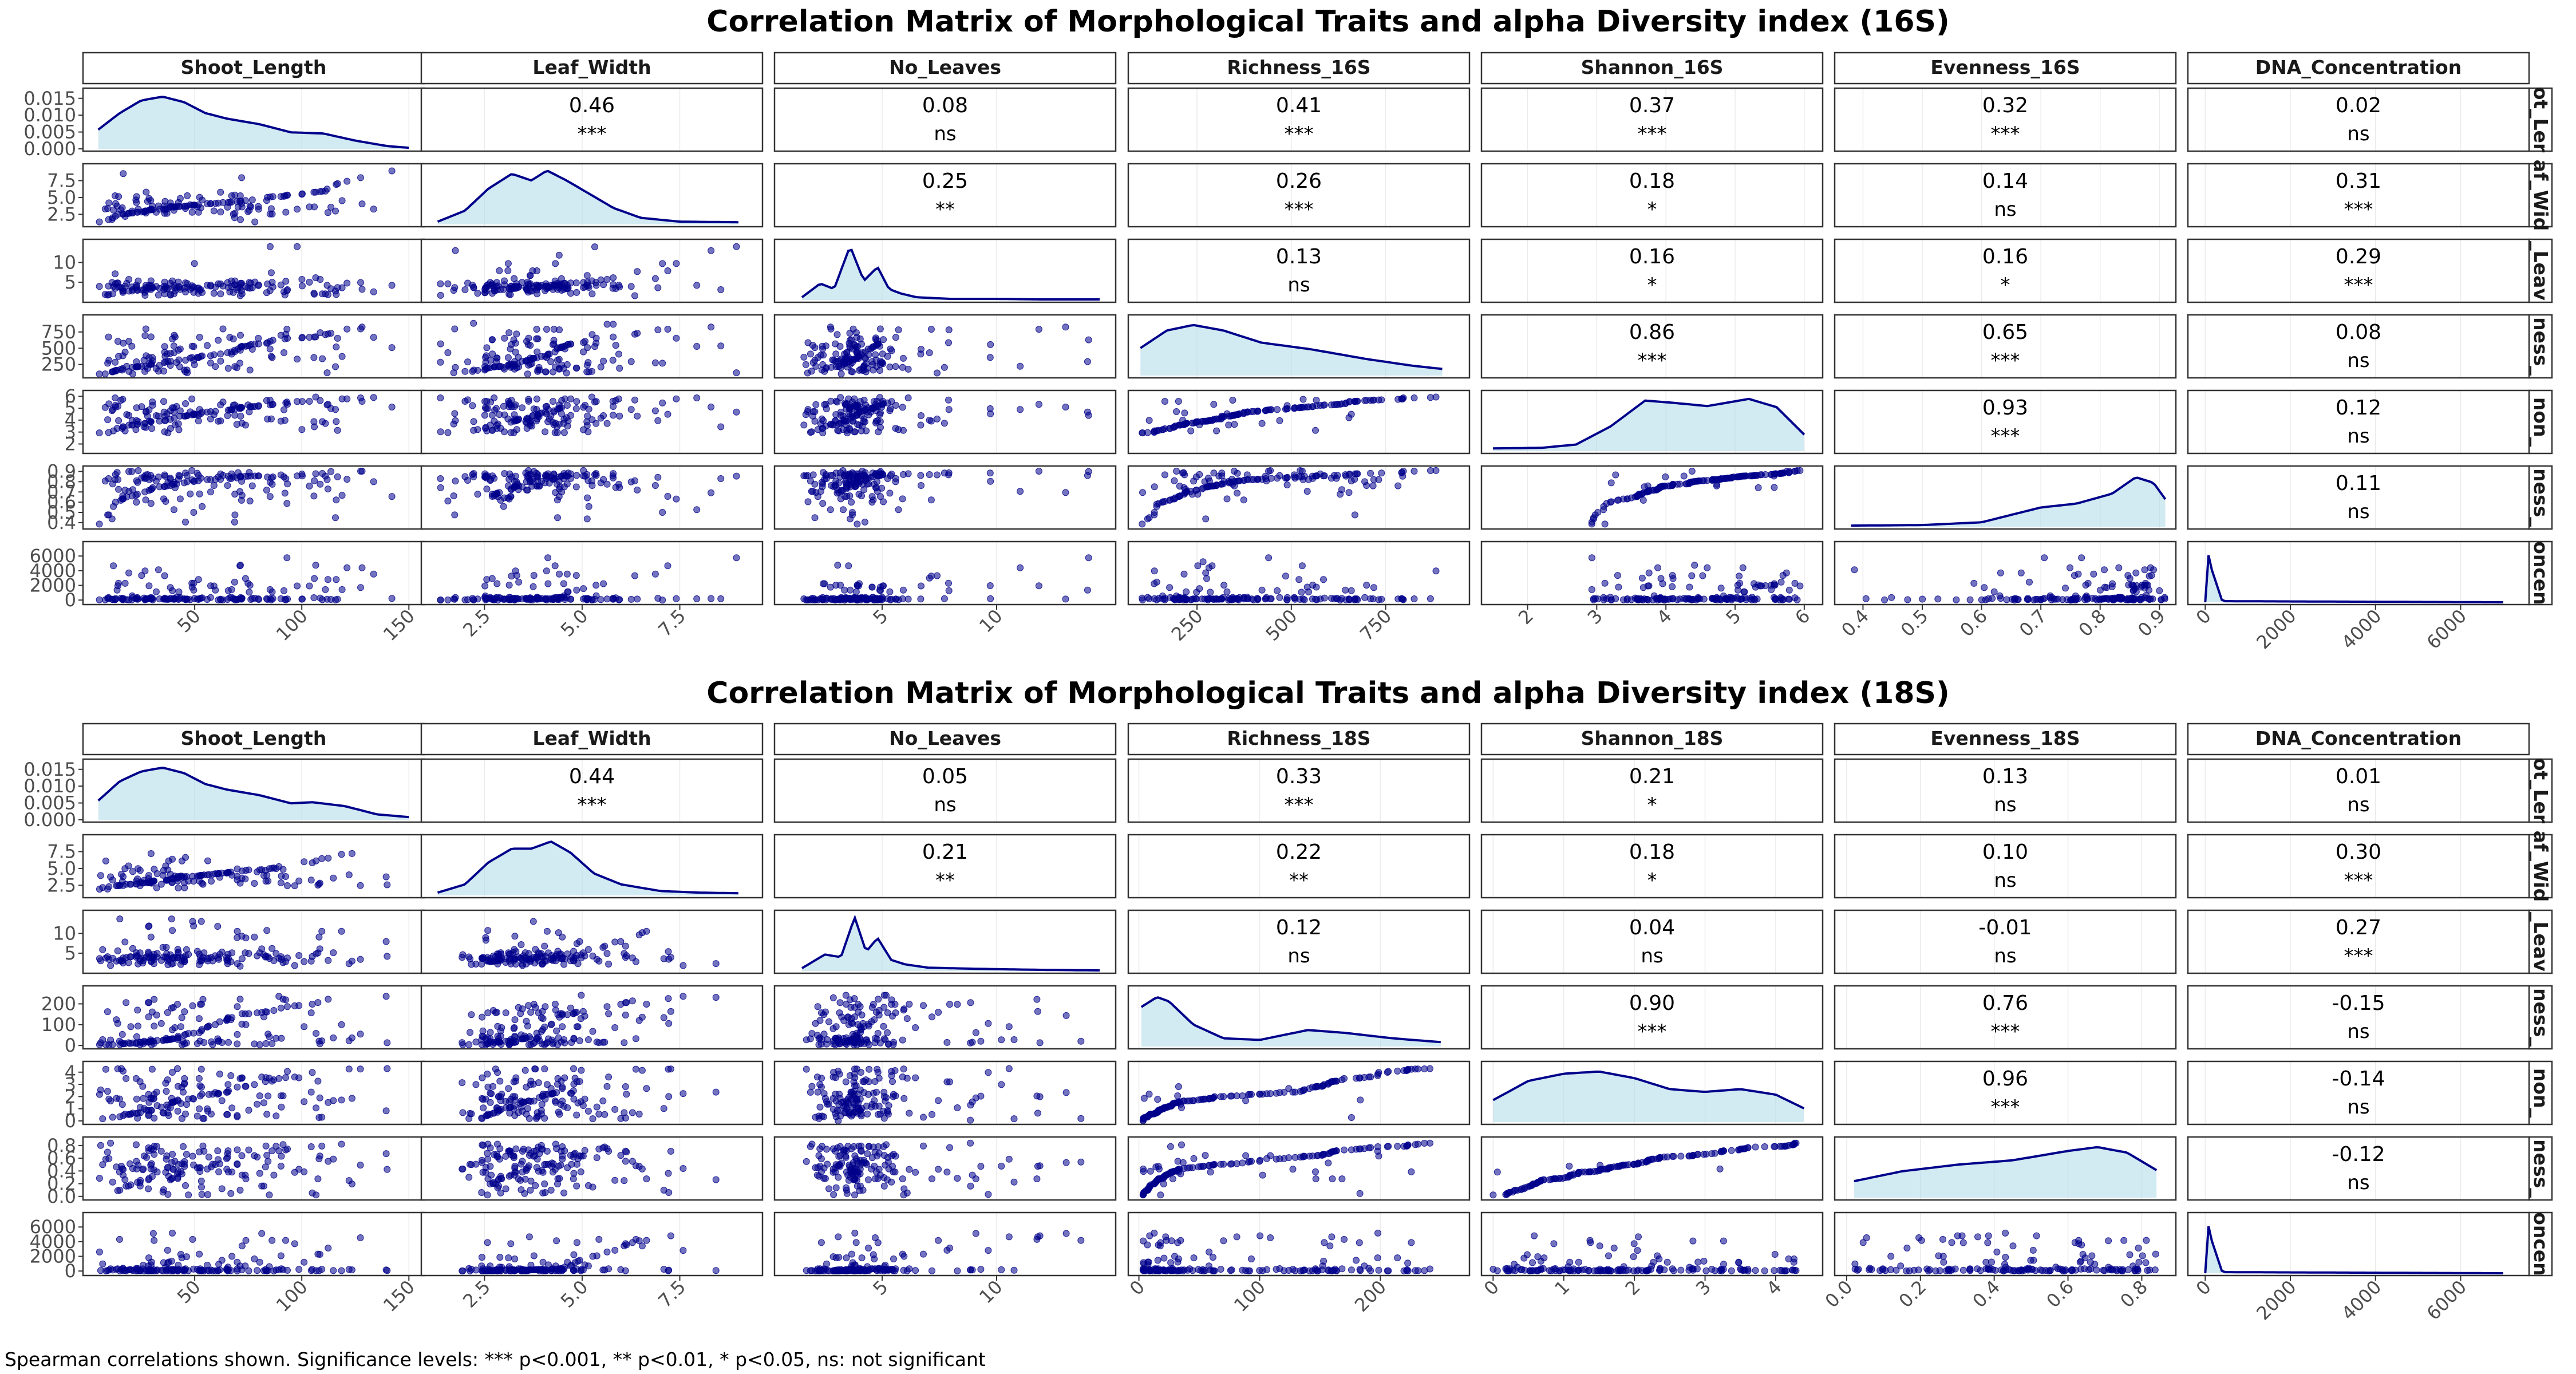  I want to click on matrix-panel: 0.93***, so click(2005, 422).